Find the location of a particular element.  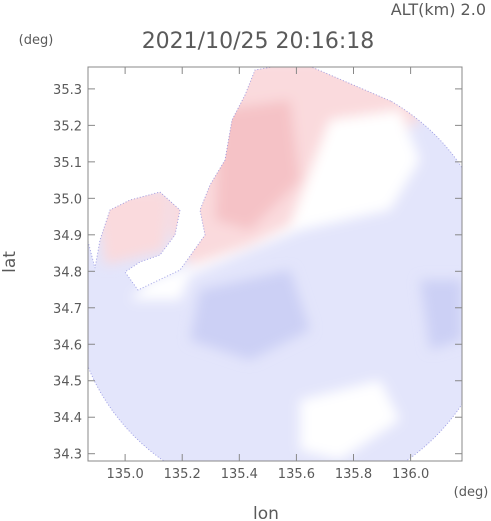

y-tick-label: 35.1 is located at coordinates (67, 163).